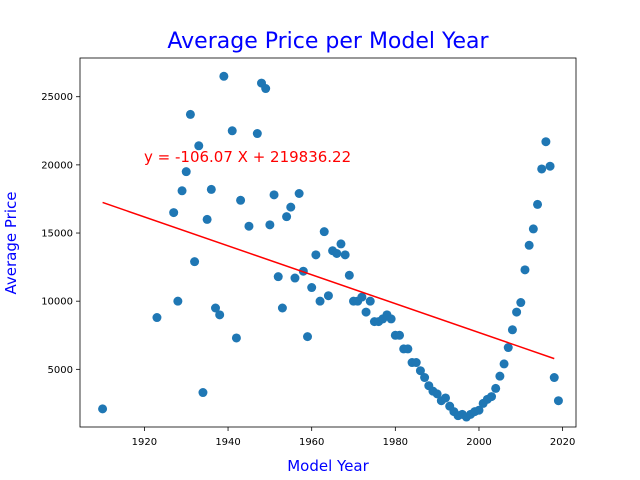 The height and width of the screenshot is (480, 640). Describe the element at coordinates (57, 165) in the screenshot. I see `y-tick-label: 20000` at that location.